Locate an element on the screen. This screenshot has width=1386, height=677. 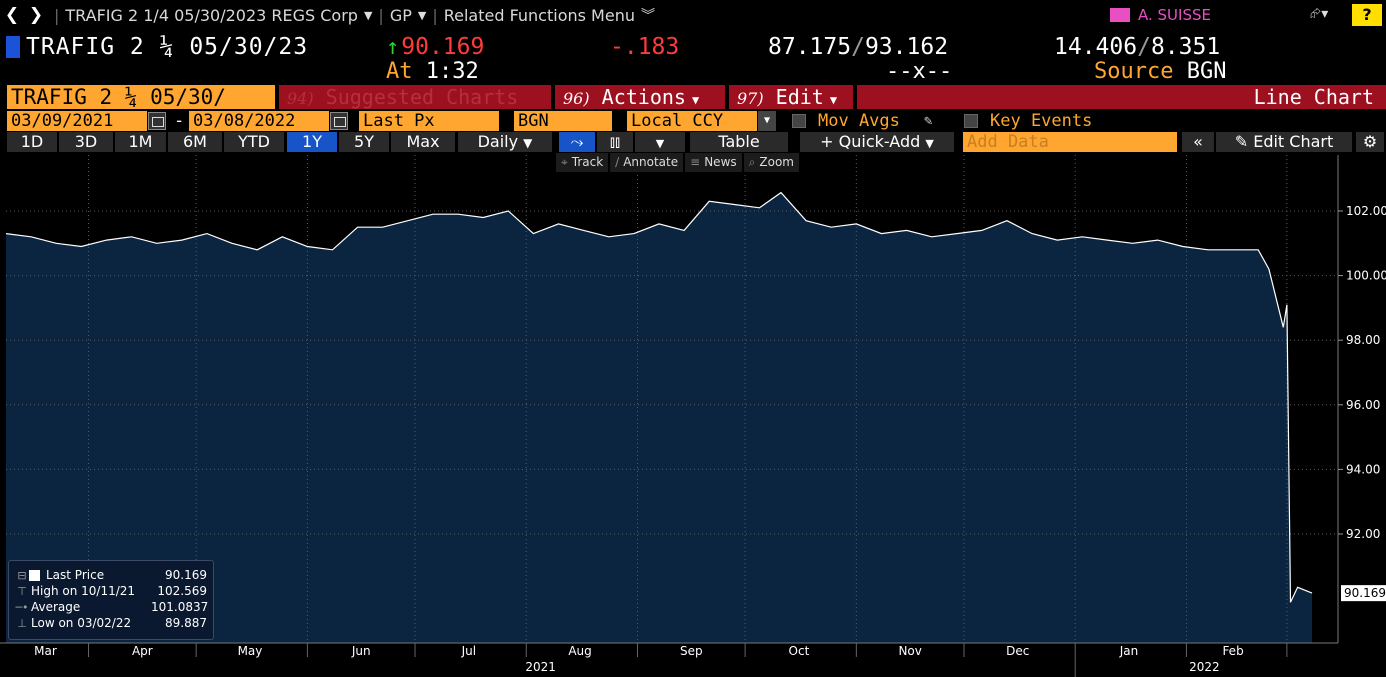
field-select: Last Px is located at coordinates (429, 121).